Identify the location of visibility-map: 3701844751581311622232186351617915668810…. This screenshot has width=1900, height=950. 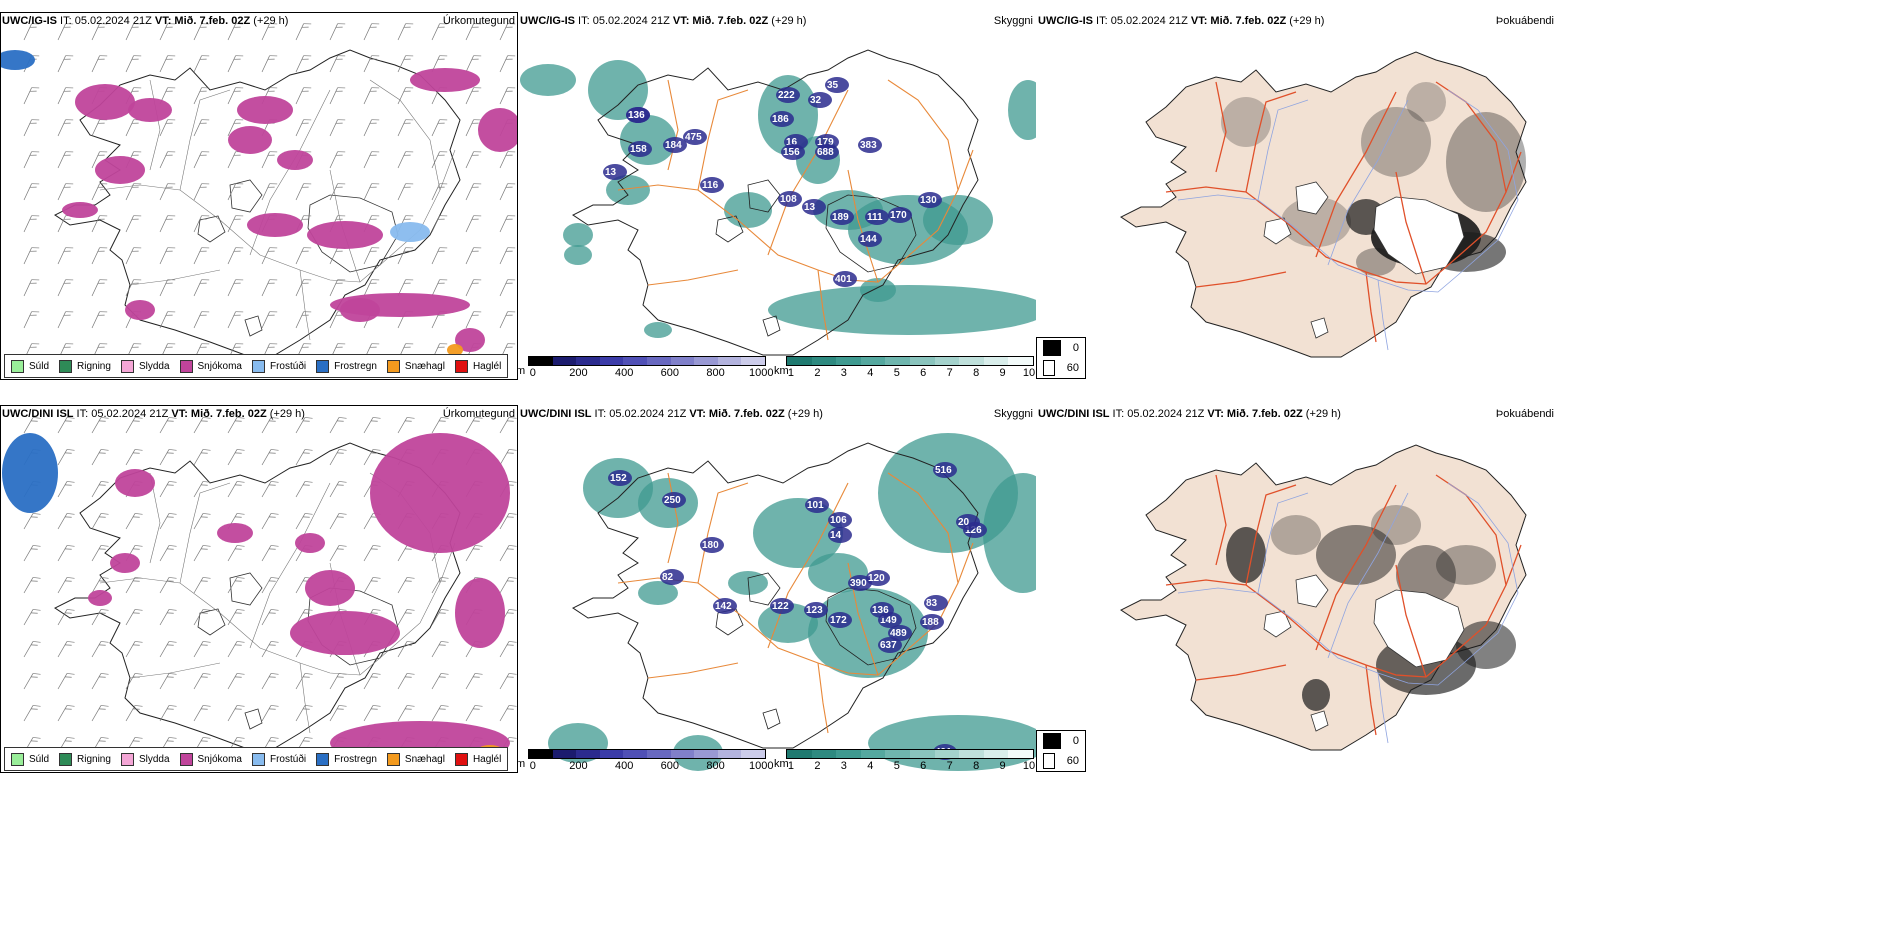
(778, 202).